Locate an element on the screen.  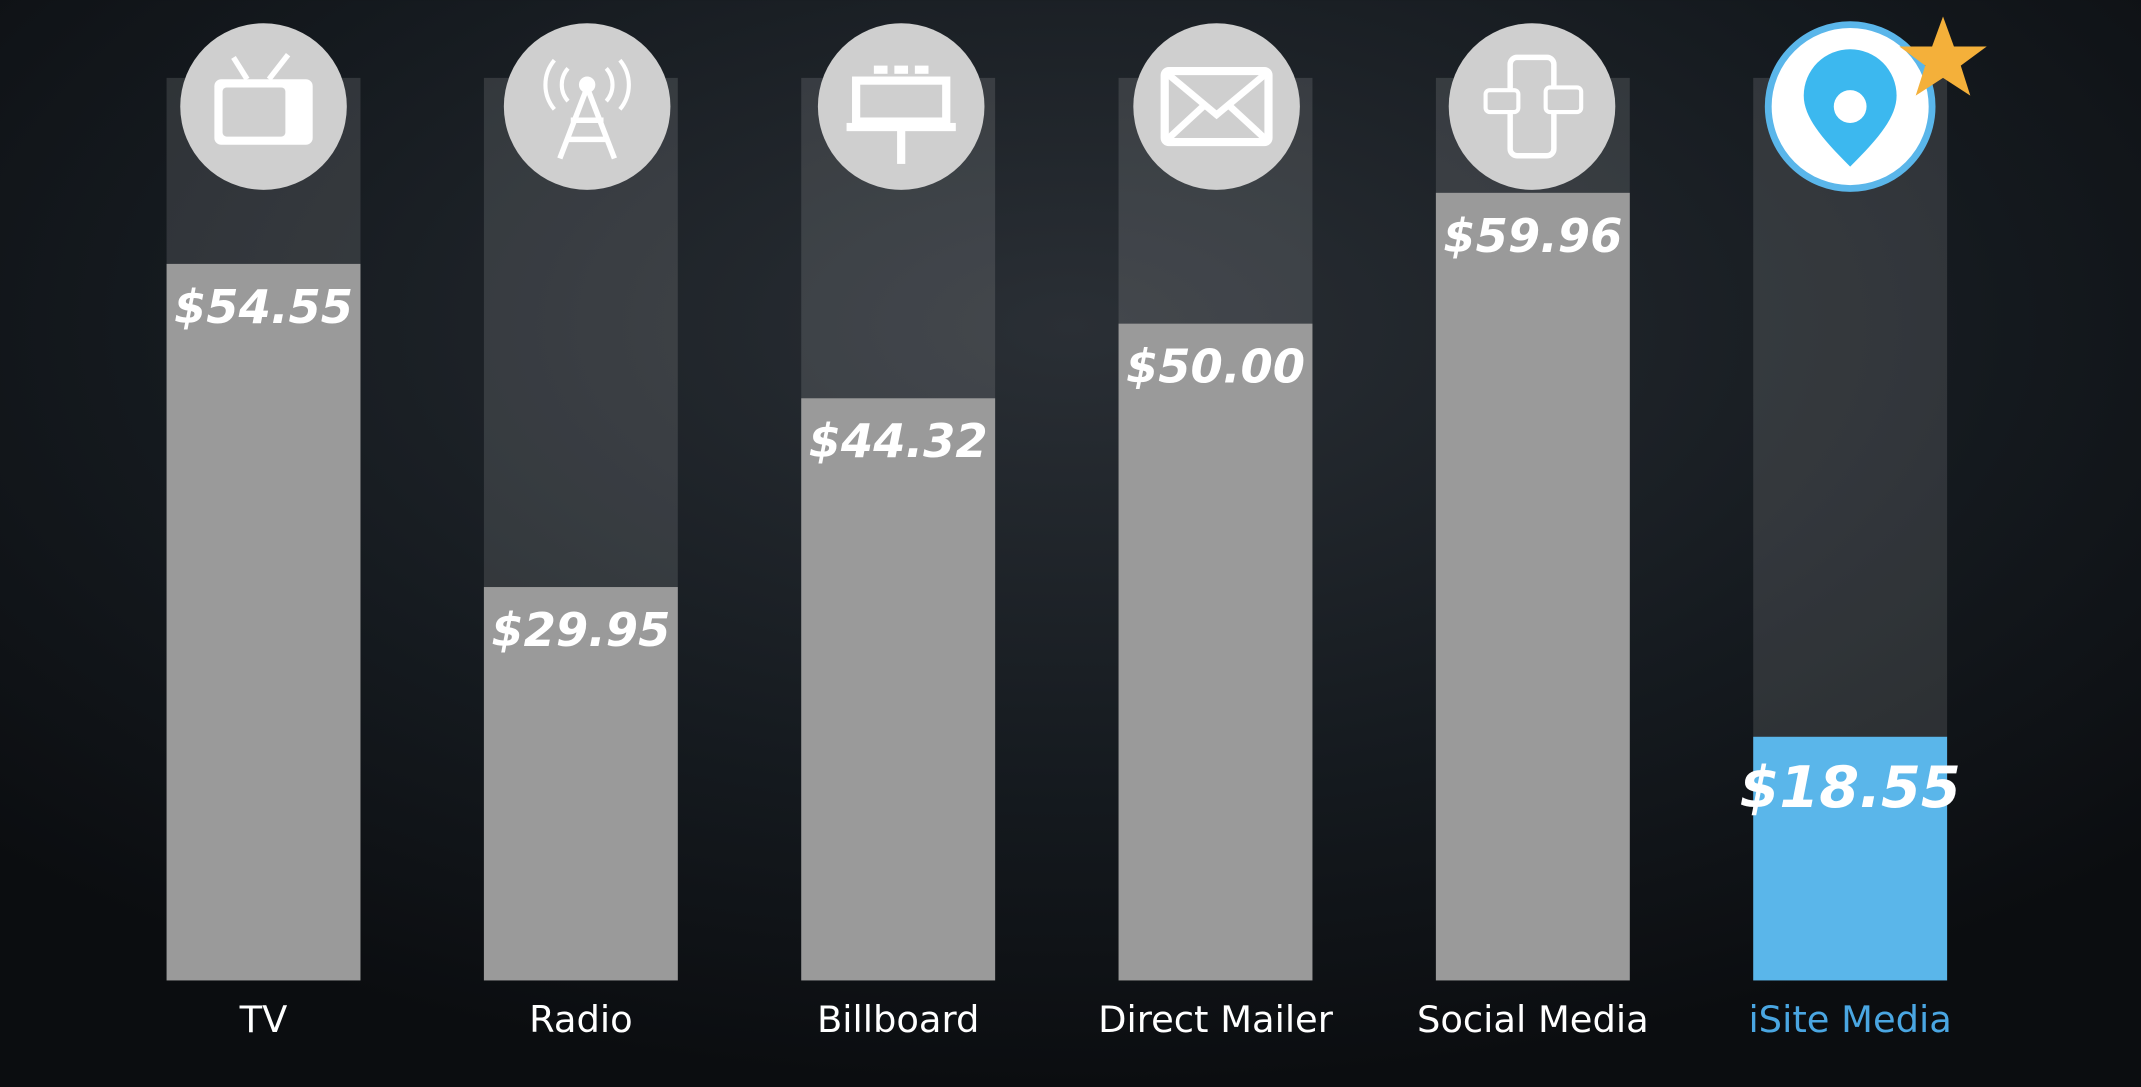
category-label: Radio is located at coordinates (581, 1019).